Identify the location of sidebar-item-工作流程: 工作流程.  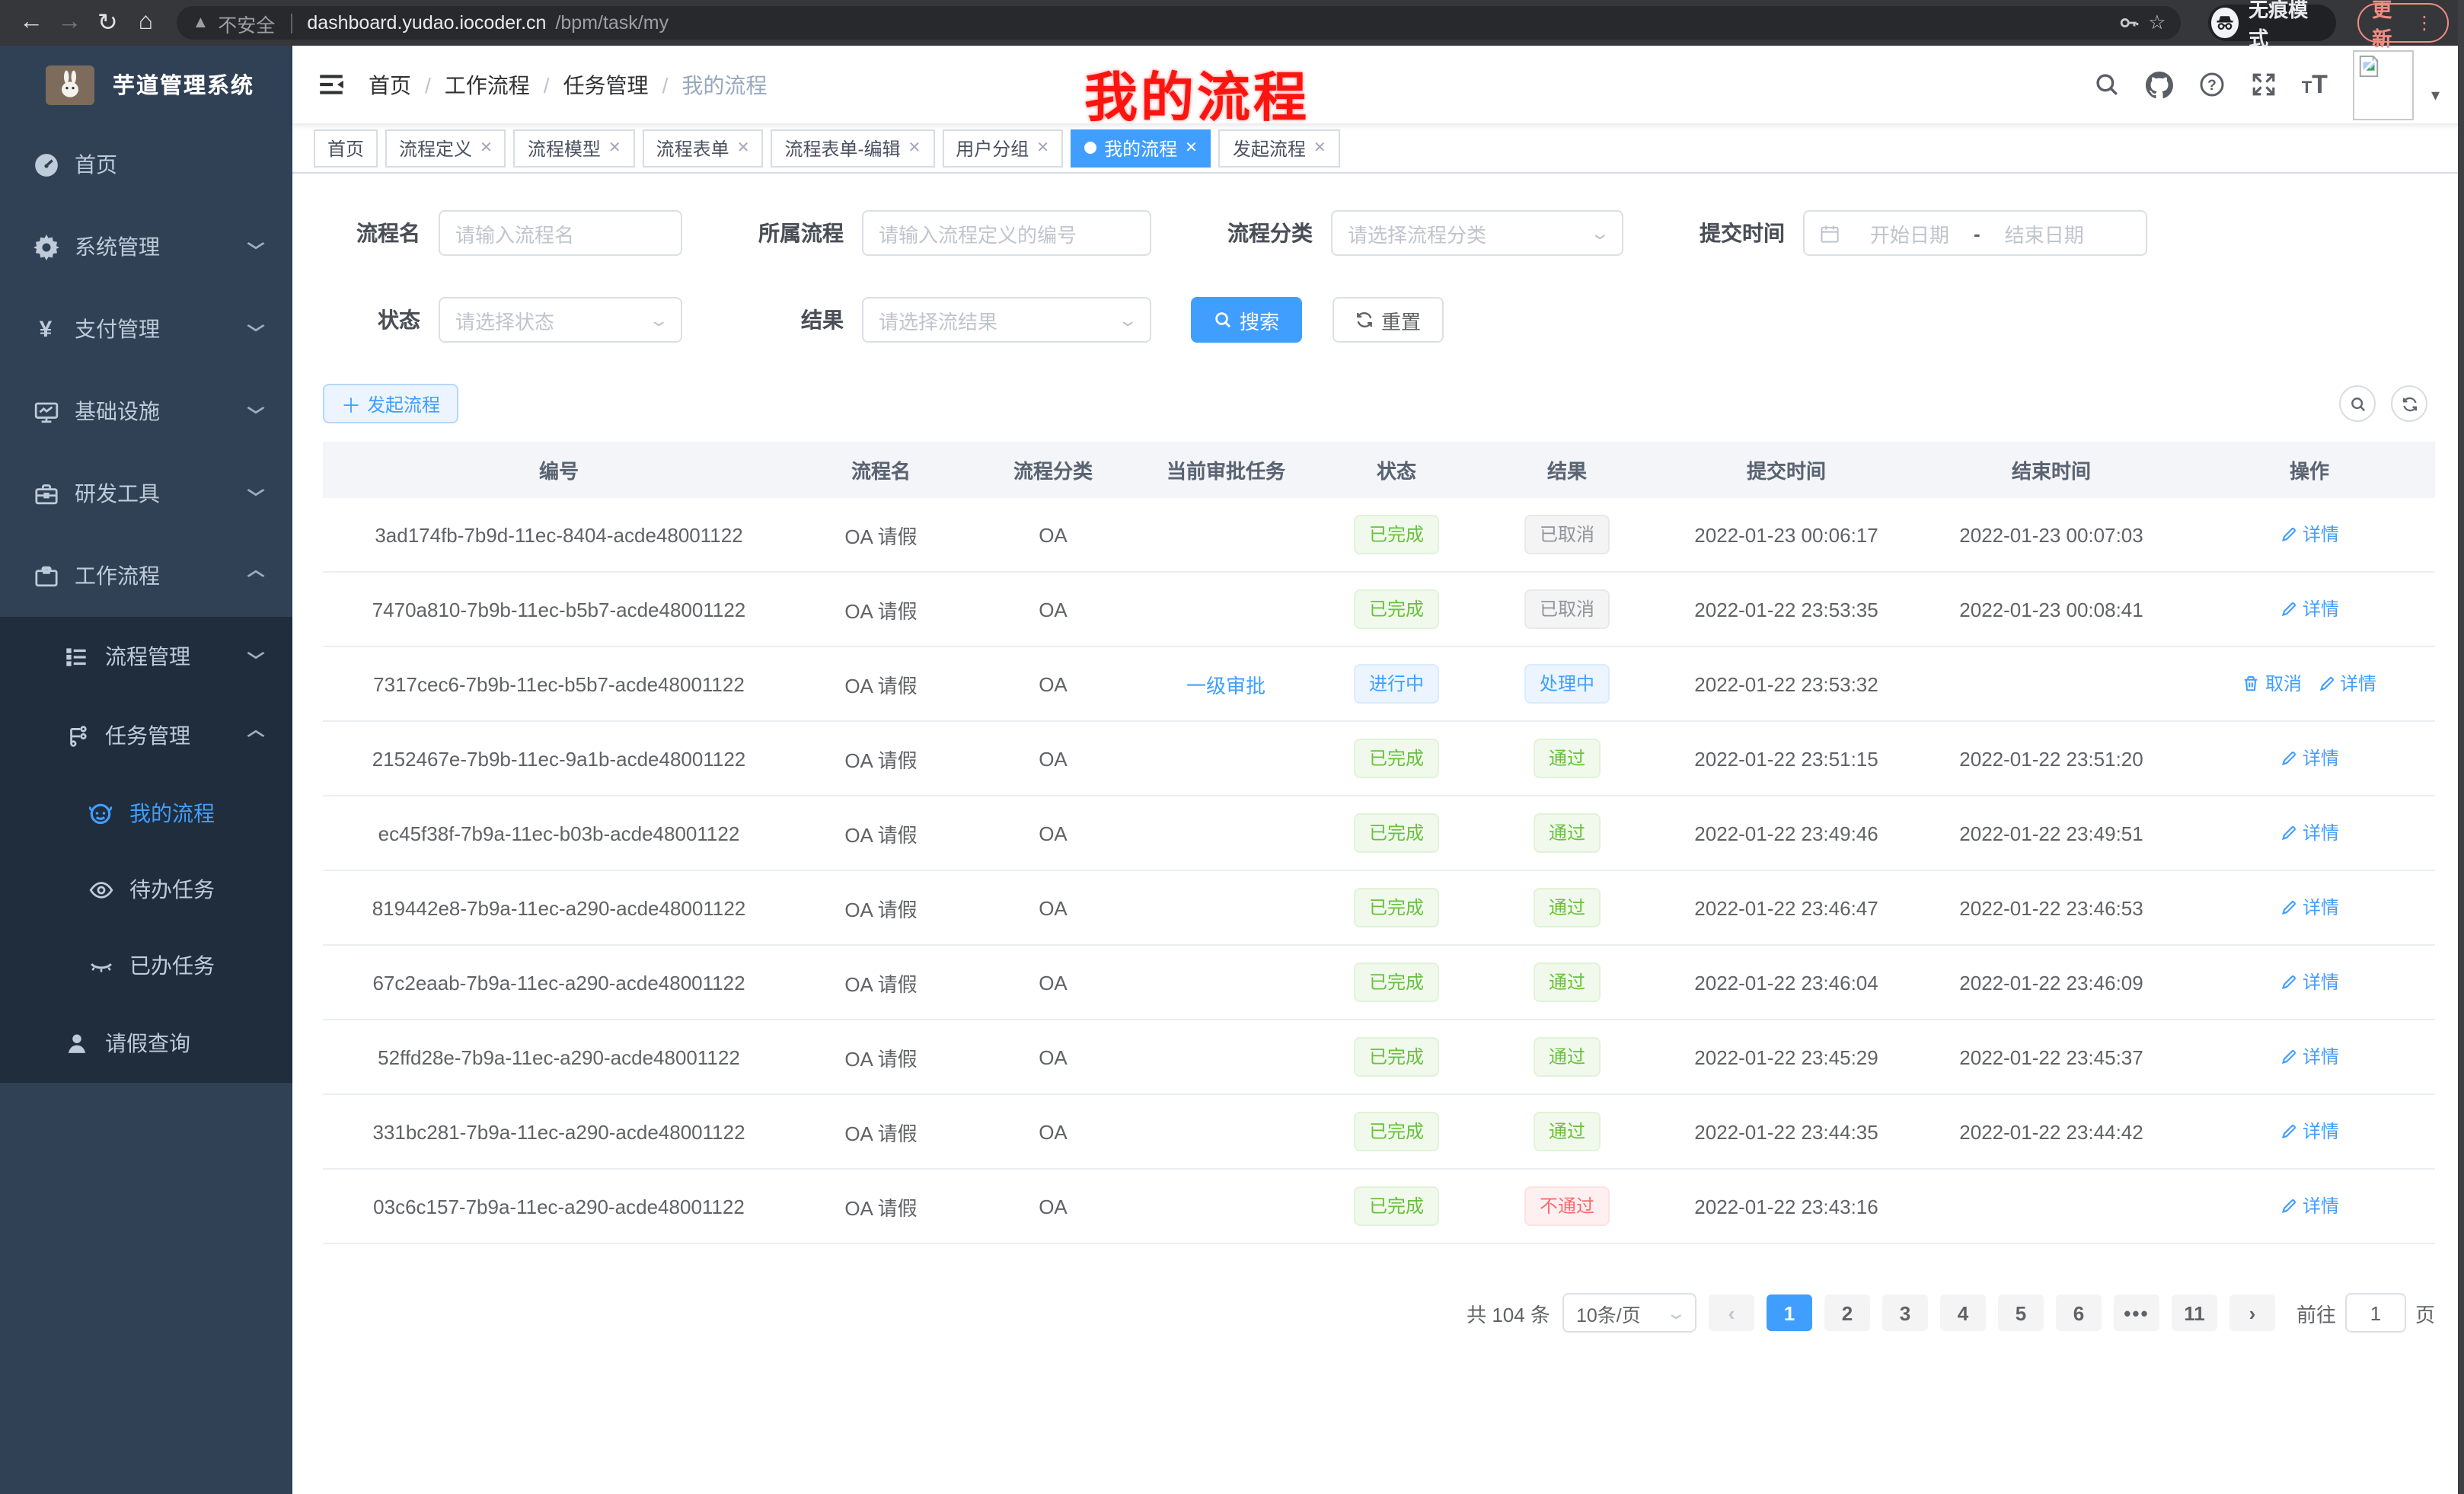
(146, 576).